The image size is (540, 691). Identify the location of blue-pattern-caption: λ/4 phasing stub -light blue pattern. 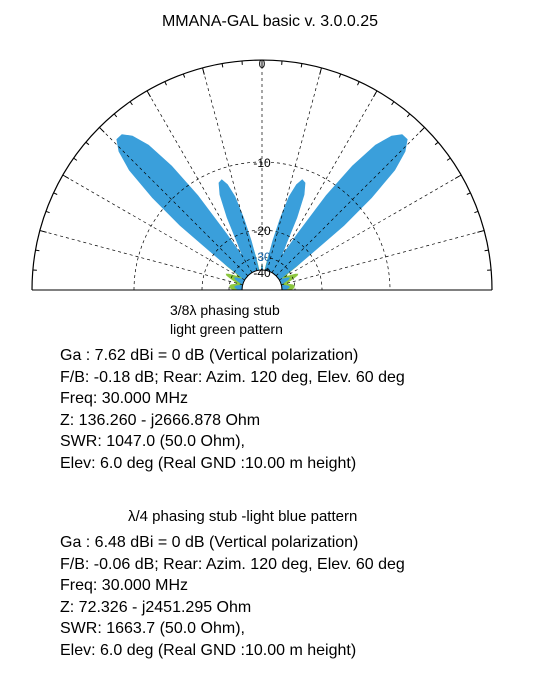
(243, 516).